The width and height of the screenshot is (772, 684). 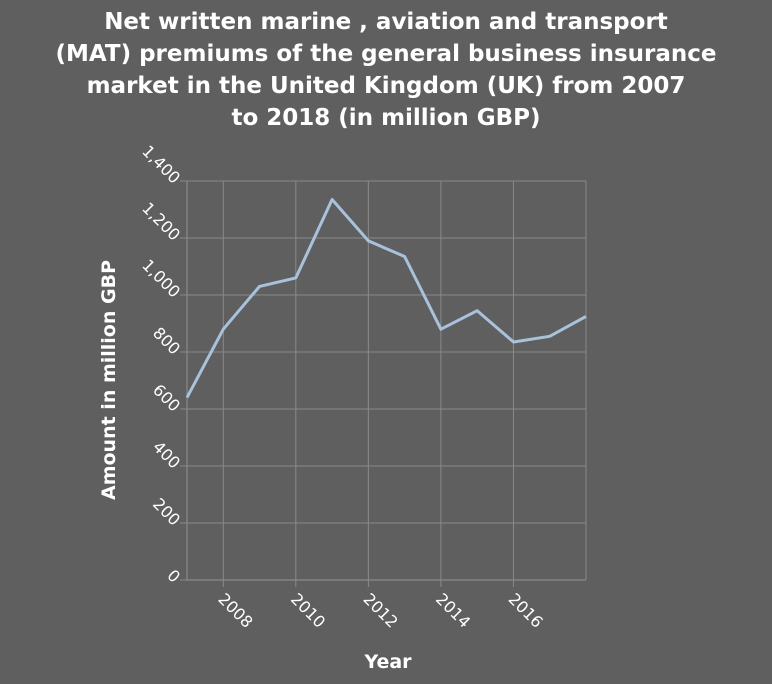 I want to click on y-tick-label: 400, so click(x=166, y=454).